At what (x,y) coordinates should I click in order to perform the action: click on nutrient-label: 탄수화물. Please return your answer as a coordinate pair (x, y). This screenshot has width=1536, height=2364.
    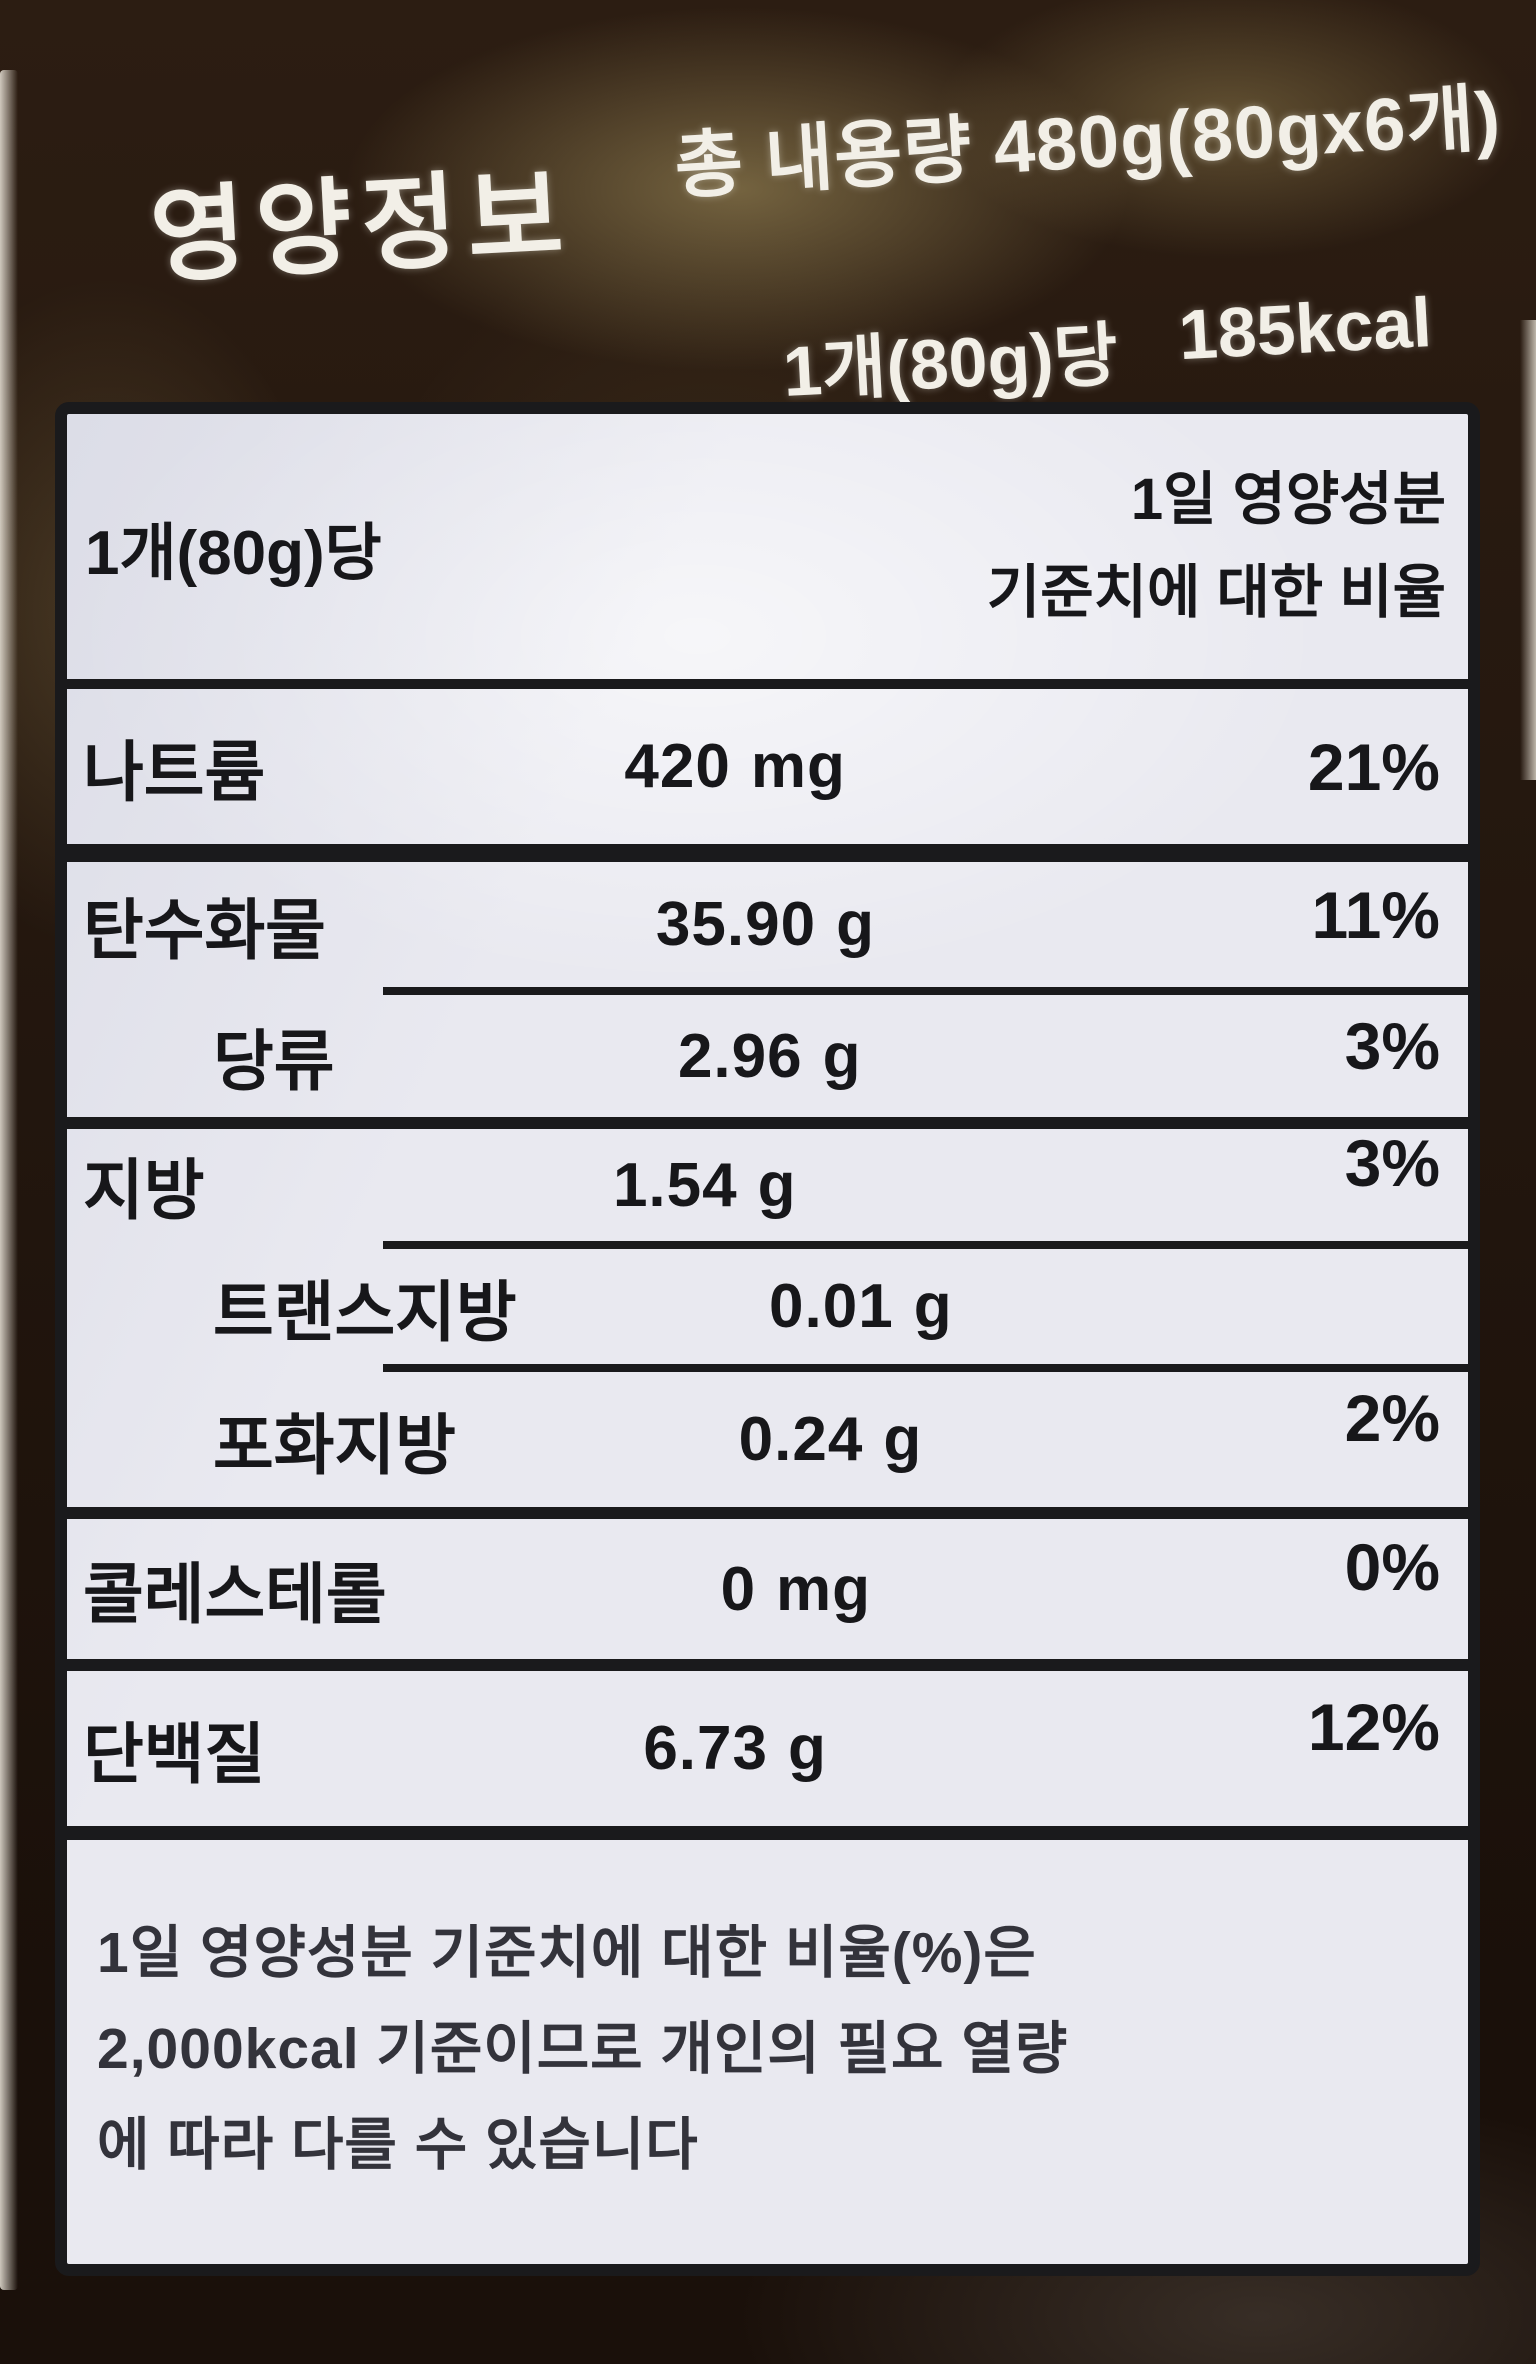
    Looking at the image, I should click on (204, 929).